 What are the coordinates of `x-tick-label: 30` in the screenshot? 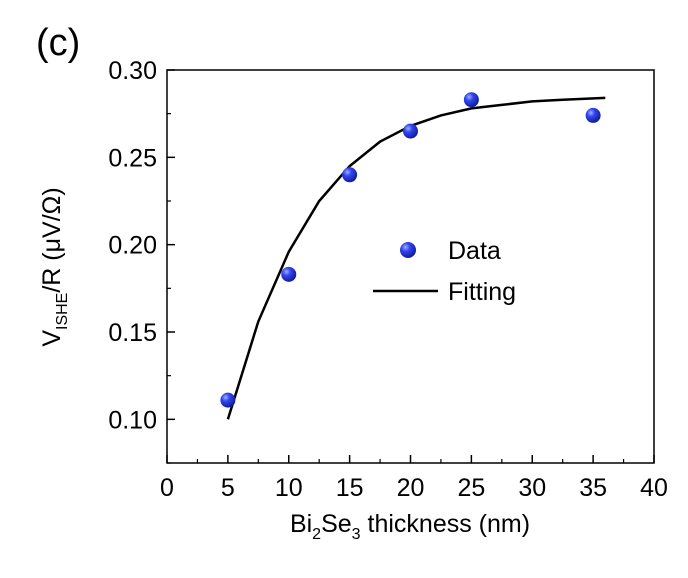 It's located at (532, 488).